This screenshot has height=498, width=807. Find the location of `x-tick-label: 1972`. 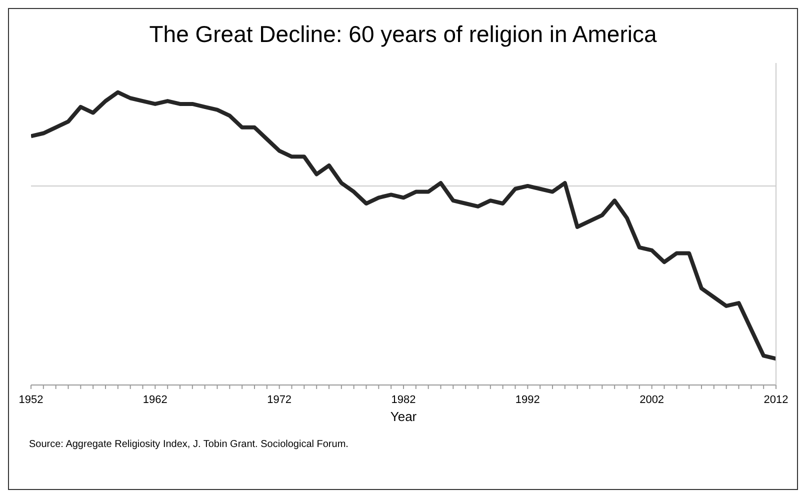

x-tick-label: 1972 is located at coordinates (279, 400).